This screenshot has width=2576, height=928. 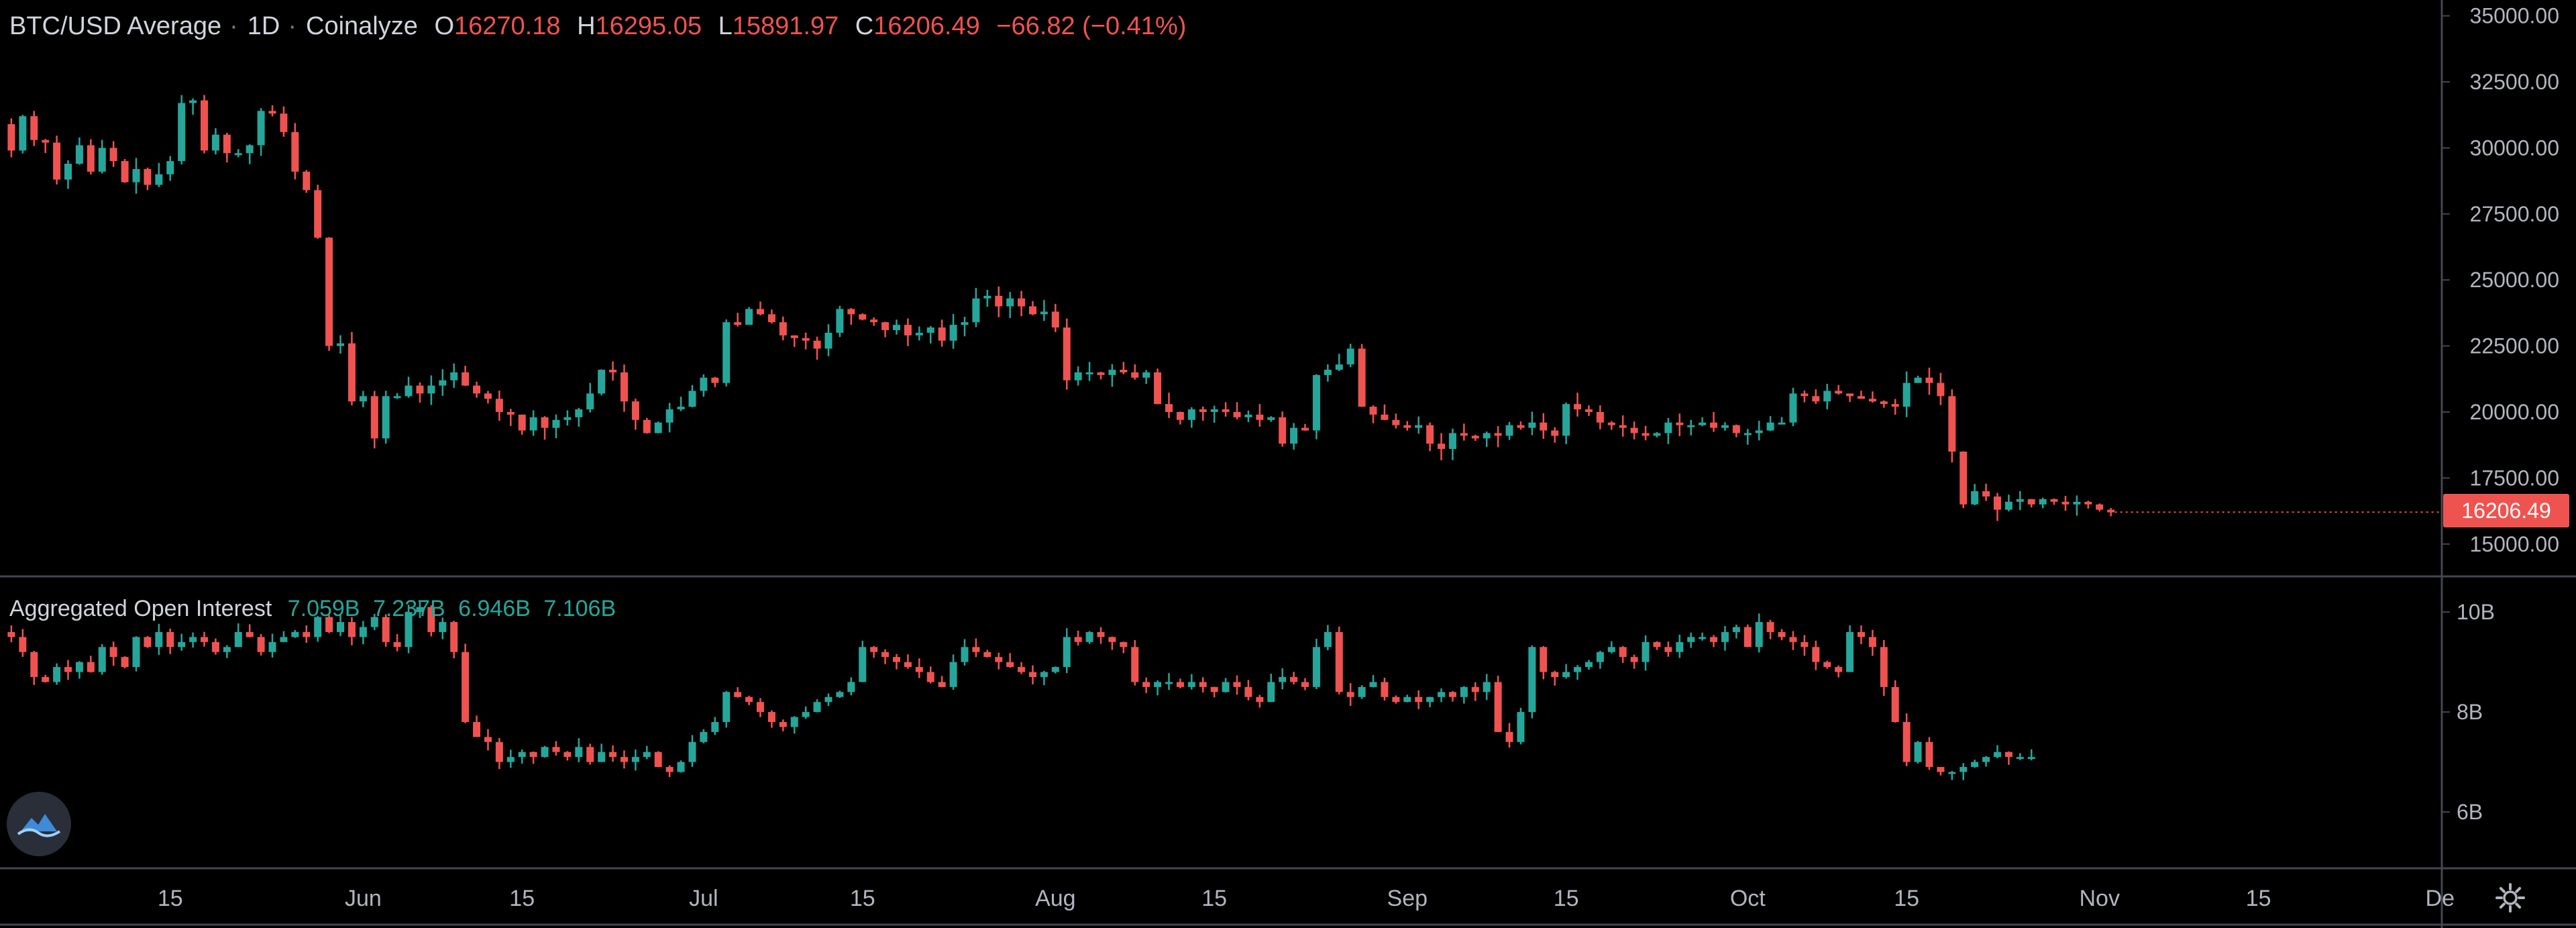 I want to click on symbol-title: BTC/USD Average, so click(x=115, y=26).